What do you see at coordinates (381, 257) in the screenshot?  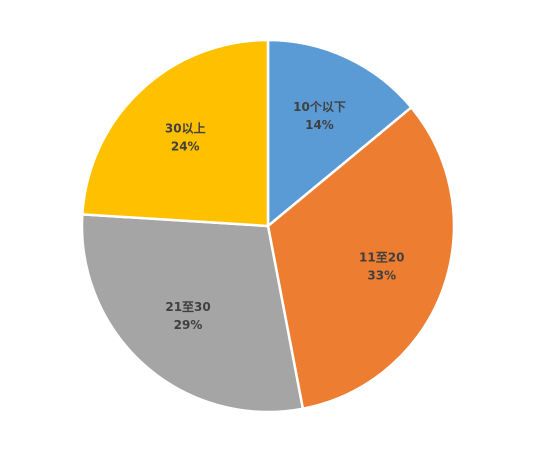 I see `slice-category-label: 11至20` at bounding box center [381, 257].